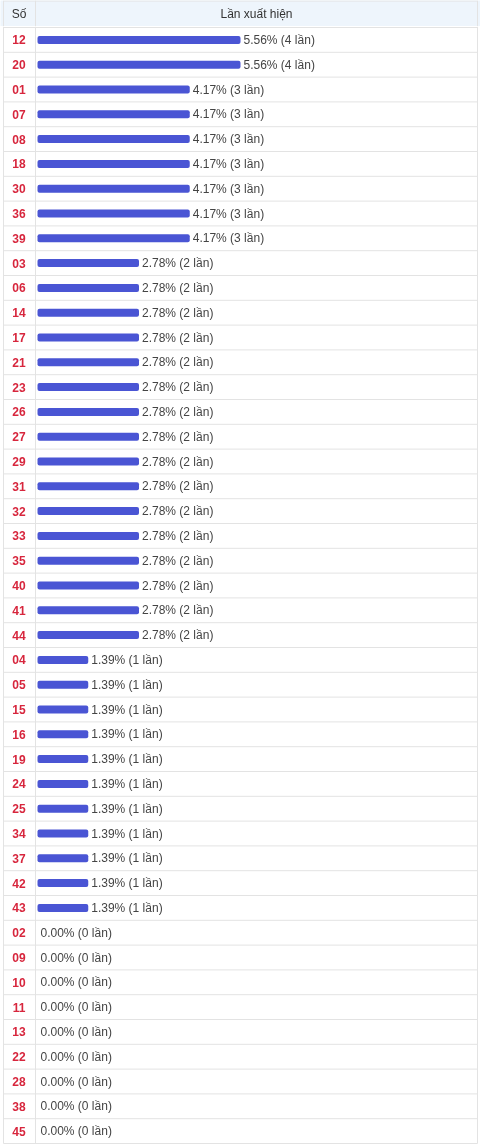 This screenshot has height=1145, width=480. Describe the element at coordinates (19, 486) in the screenshot. I see `y-tick-label: 31` at that location.